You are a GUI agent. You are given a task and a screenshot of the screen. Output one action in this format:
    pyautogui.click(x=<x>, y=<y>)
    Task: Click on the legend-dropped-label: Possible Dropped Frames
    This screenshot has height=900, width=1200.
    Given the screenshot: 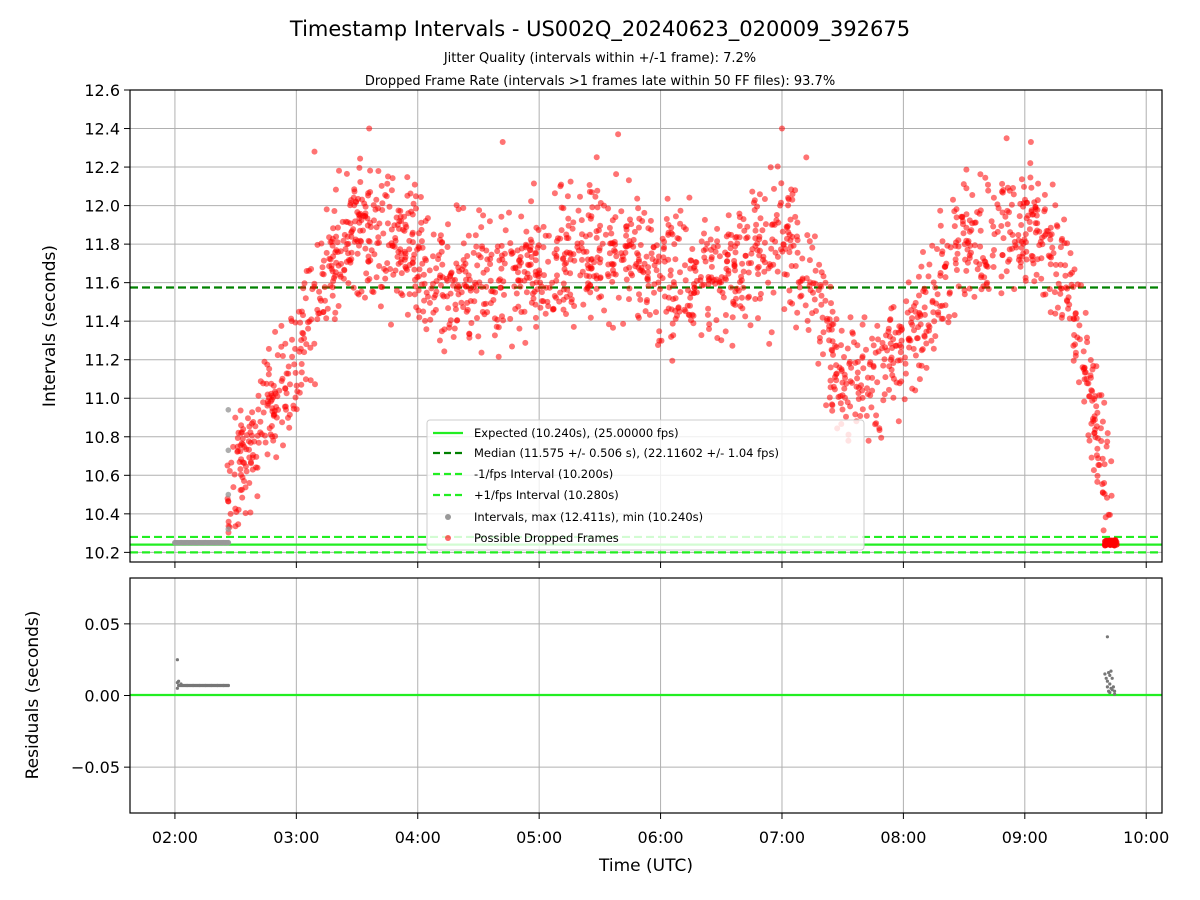 What is the action you would take?
    pyautogui.click(x=546, y=538)
    